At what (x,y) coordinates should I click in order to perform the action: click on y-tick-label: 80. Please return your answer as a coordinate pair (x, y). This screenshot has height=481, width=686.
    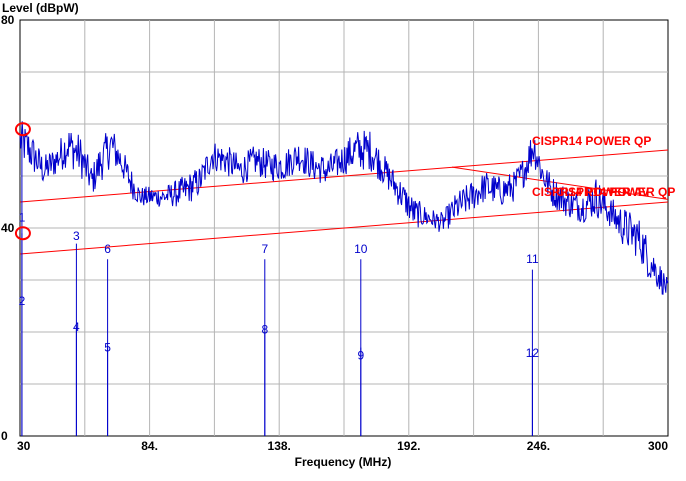
    Looking at the image, I should click on (8, 20).